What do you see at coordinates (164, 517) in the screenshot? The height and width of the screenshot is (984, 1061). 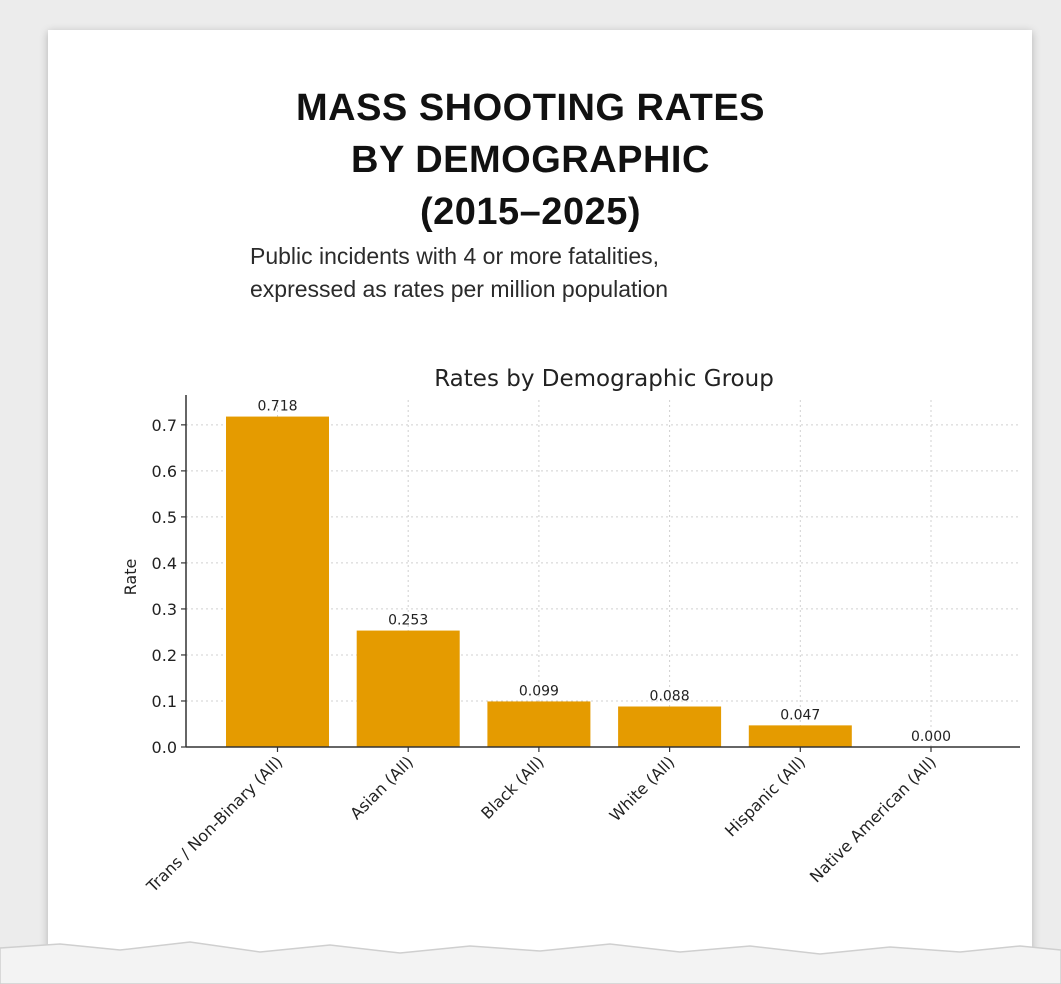 I see `y-tick-label: 0.5` at bounding box center [164, 517].